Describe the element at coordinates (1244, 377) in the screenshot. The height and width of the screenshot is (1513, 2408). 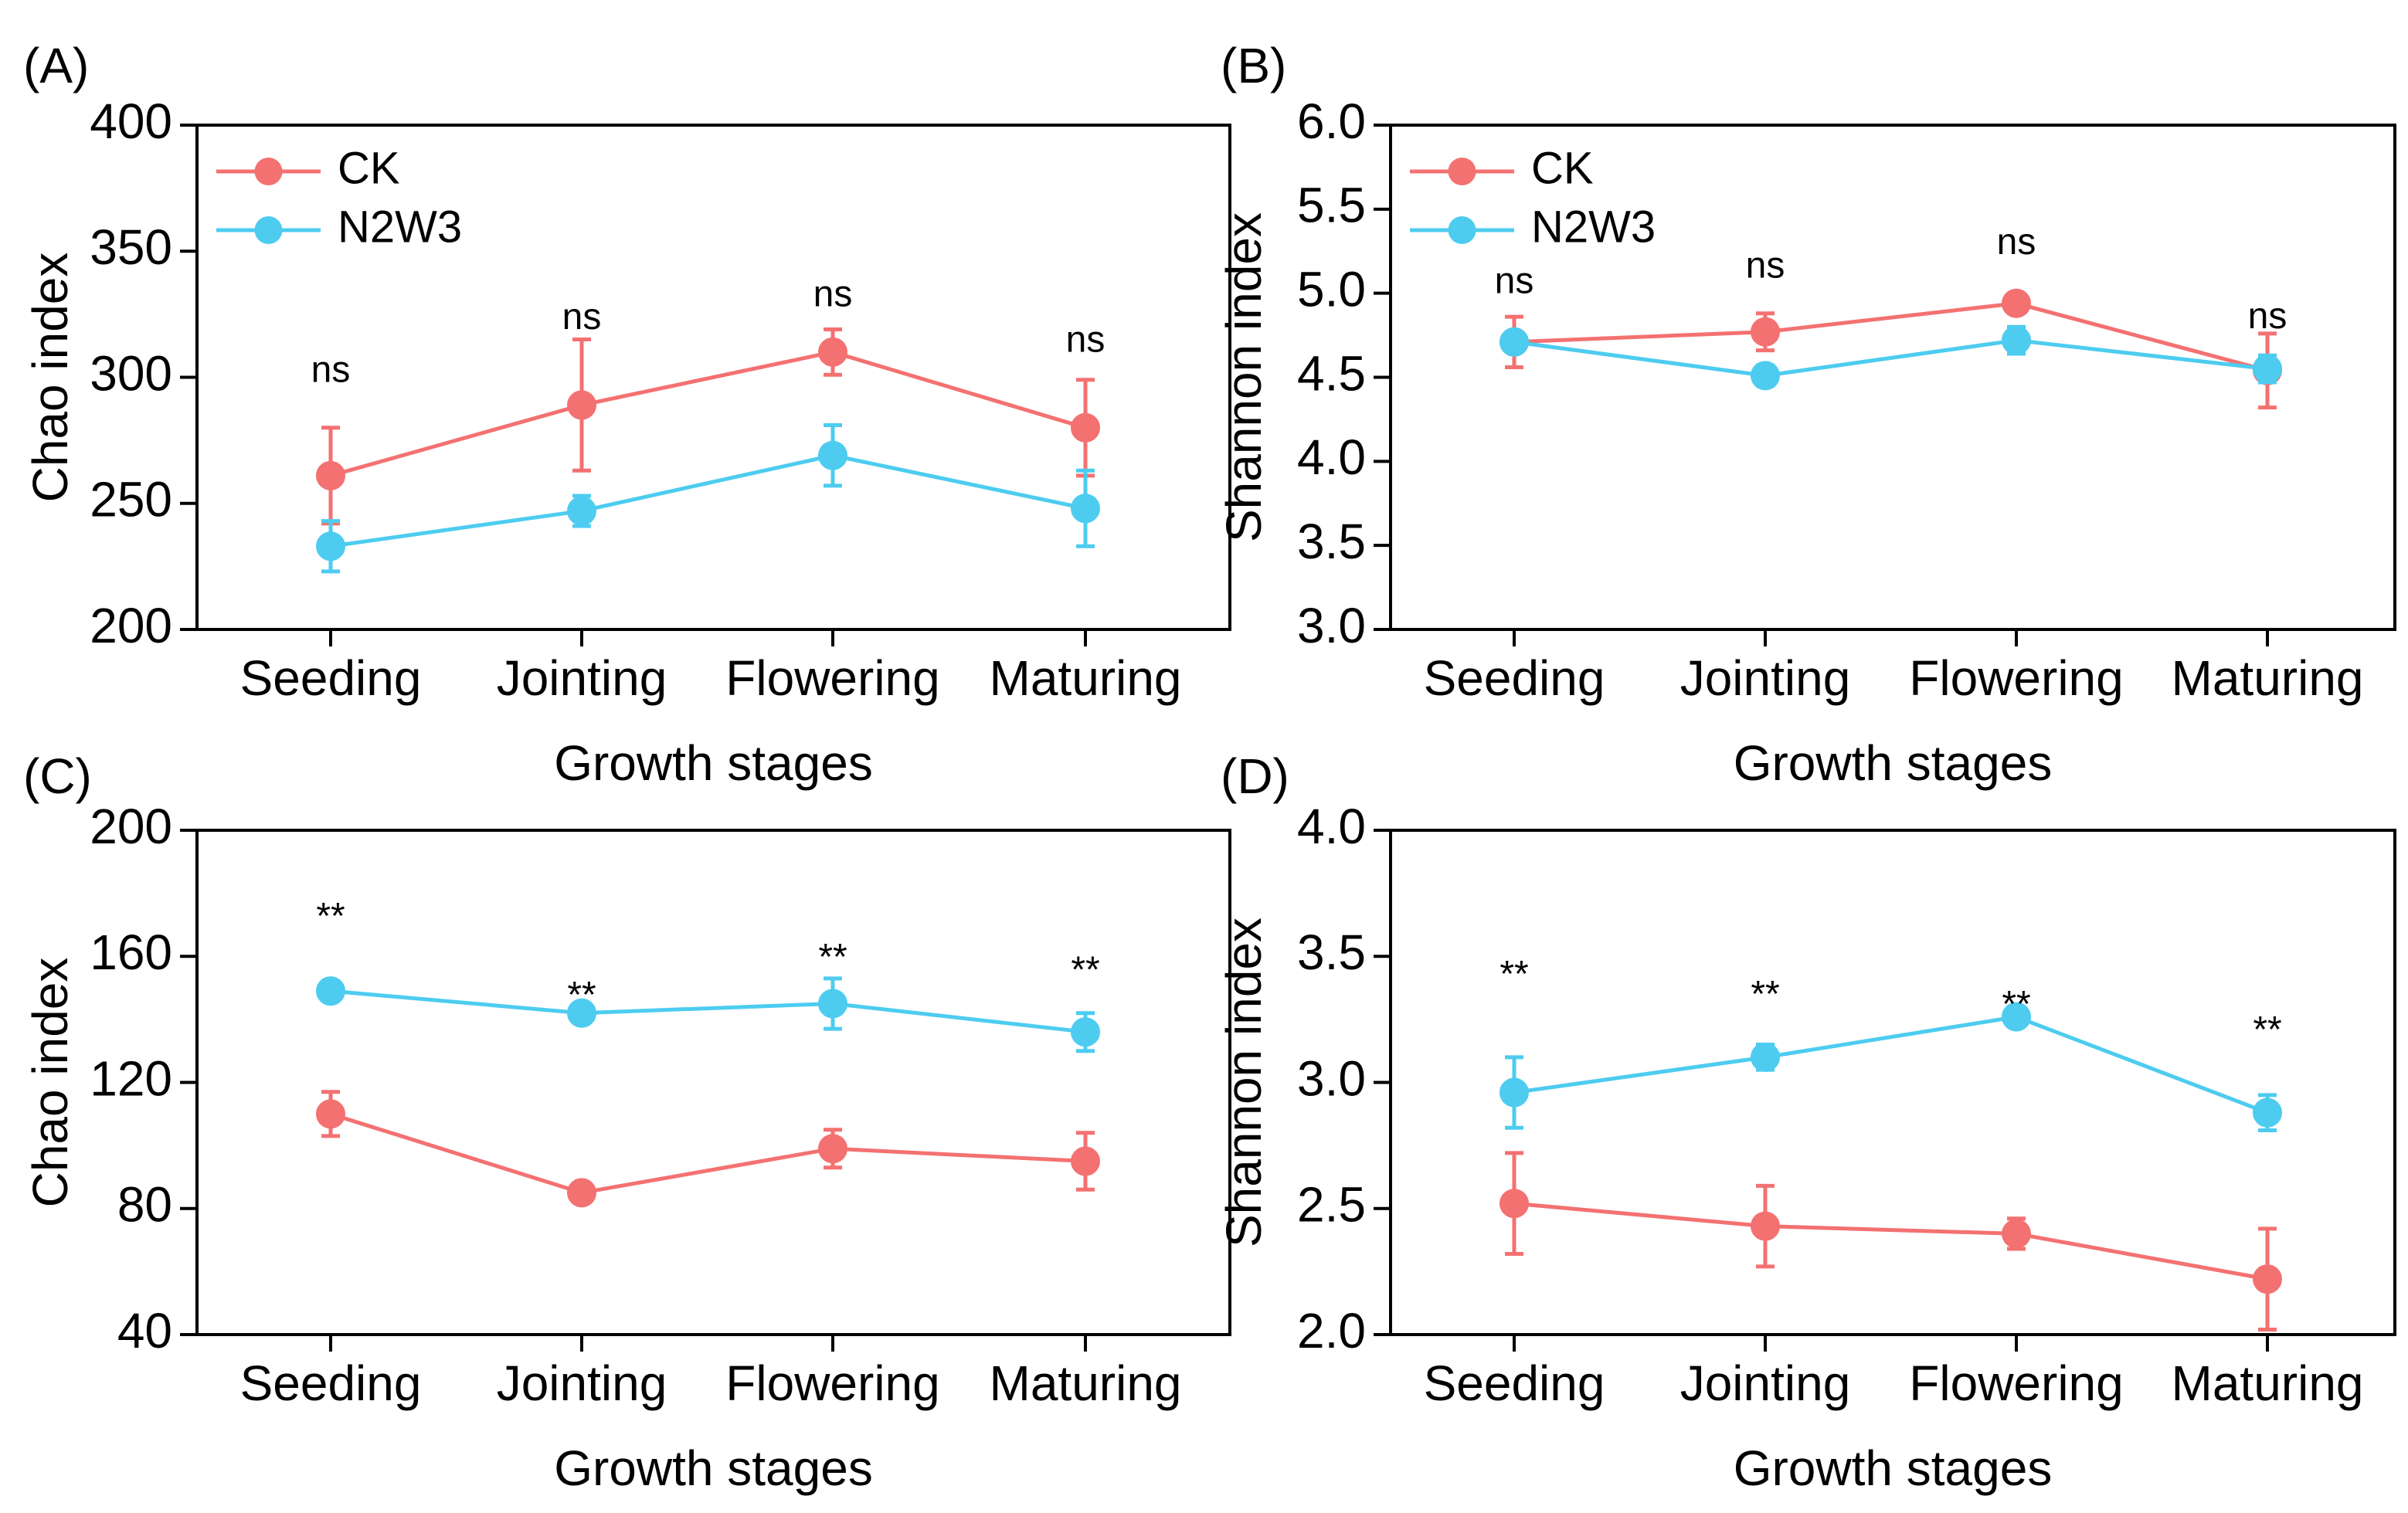
I see `y-axis-title: Shannon index` at that location.